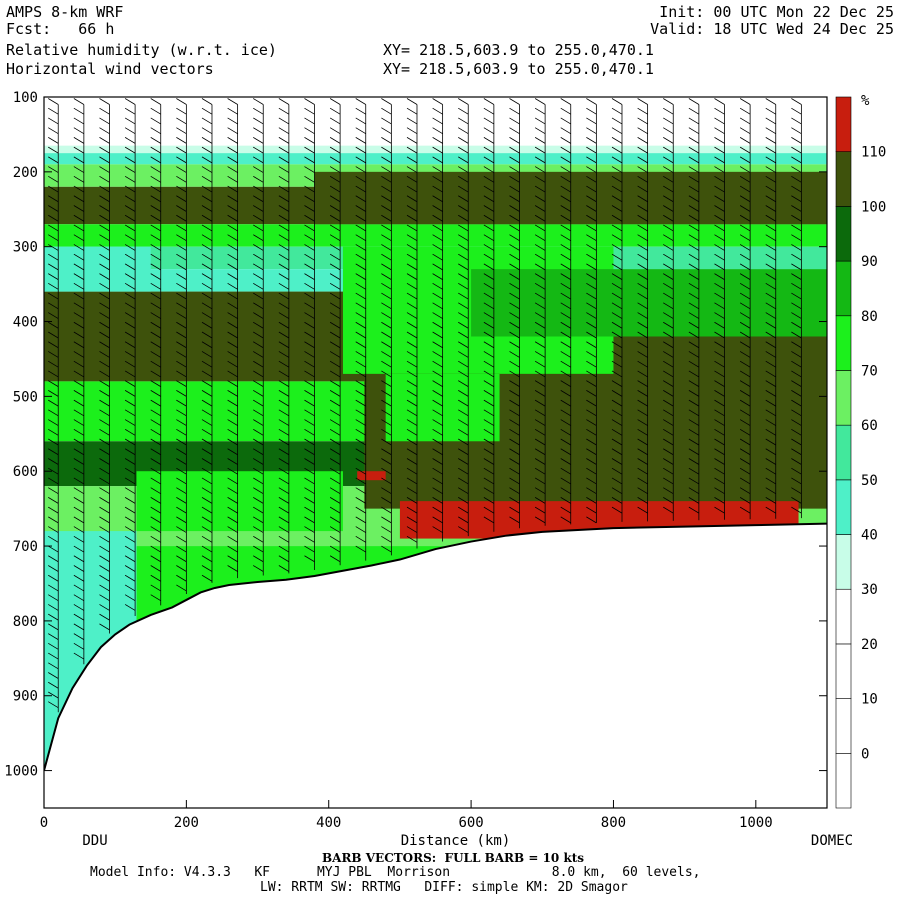  What do you see at coordinates (186, 823) in the screenshot?
I see `x-tick-label: 200` at bounding box center [186, 823].